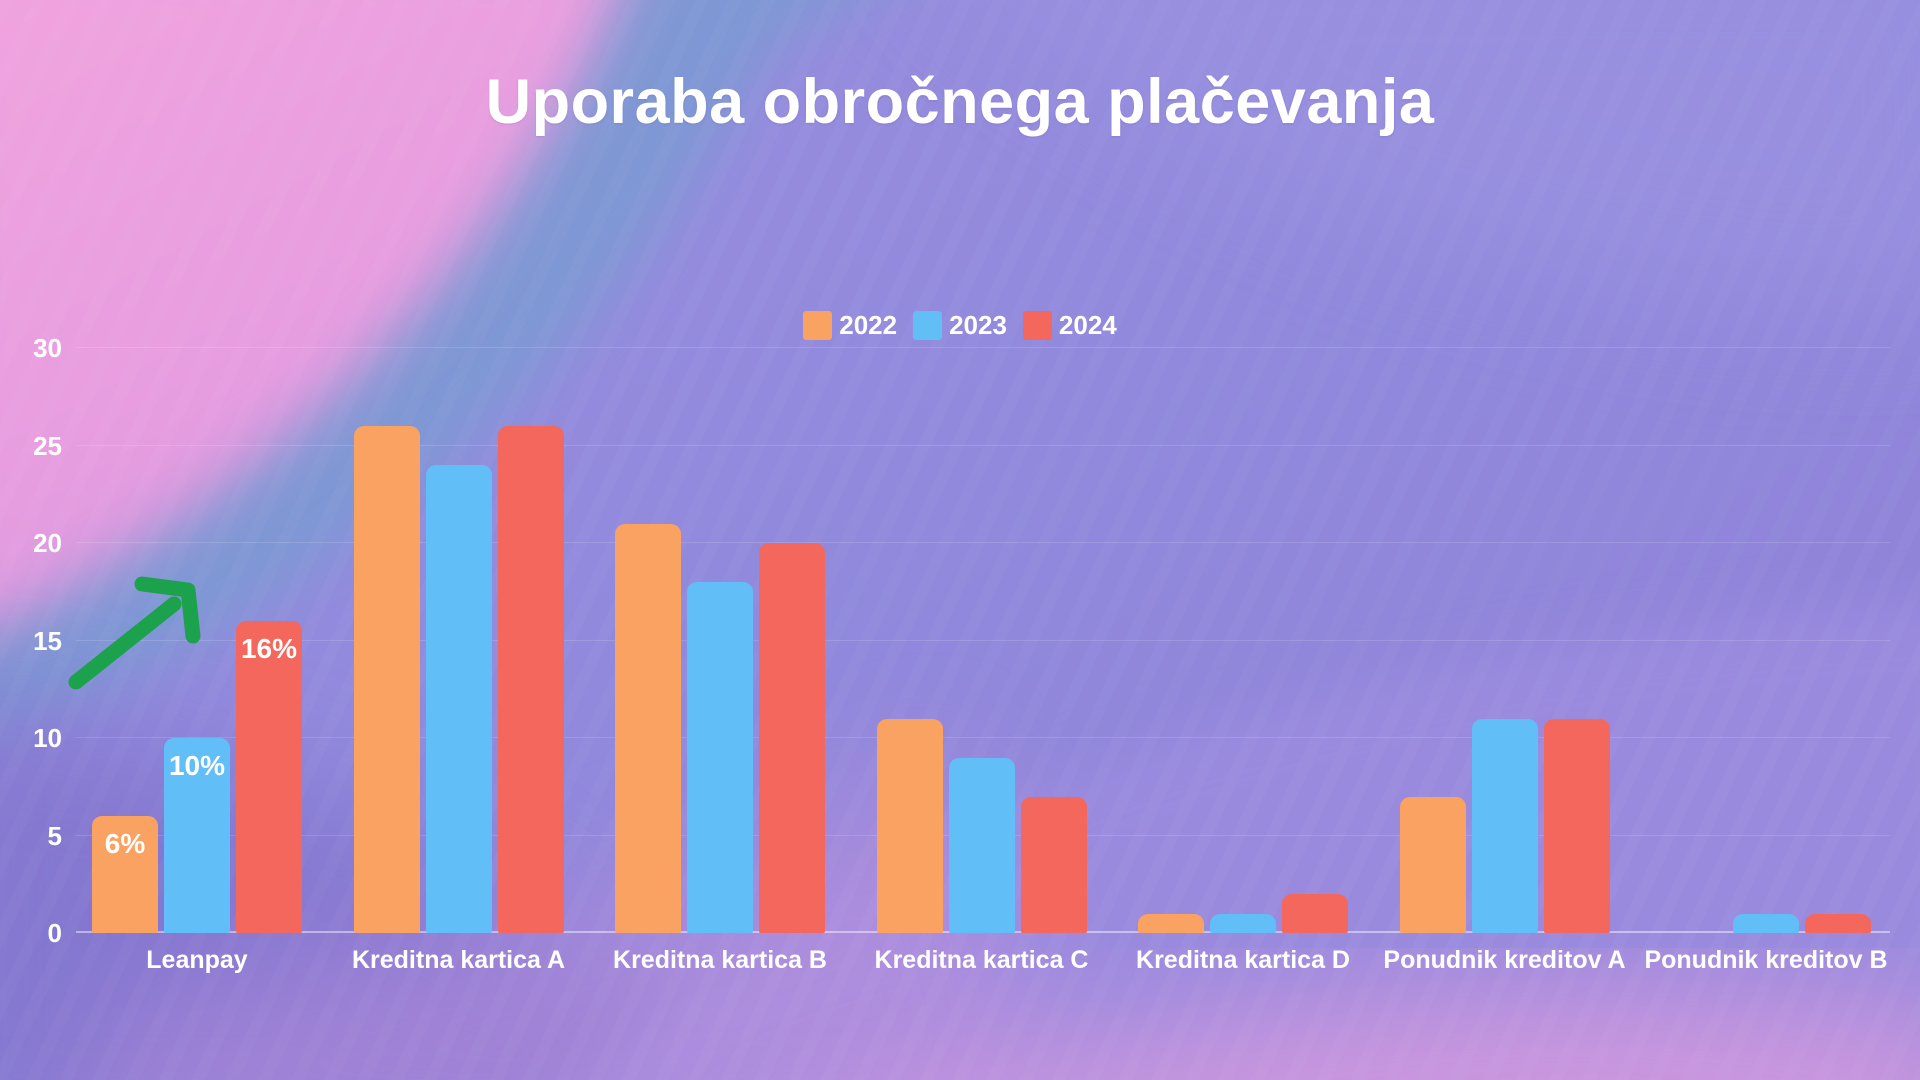  I want to click on bar-2023-kreditna-kartica-d, so click(1243, 923).